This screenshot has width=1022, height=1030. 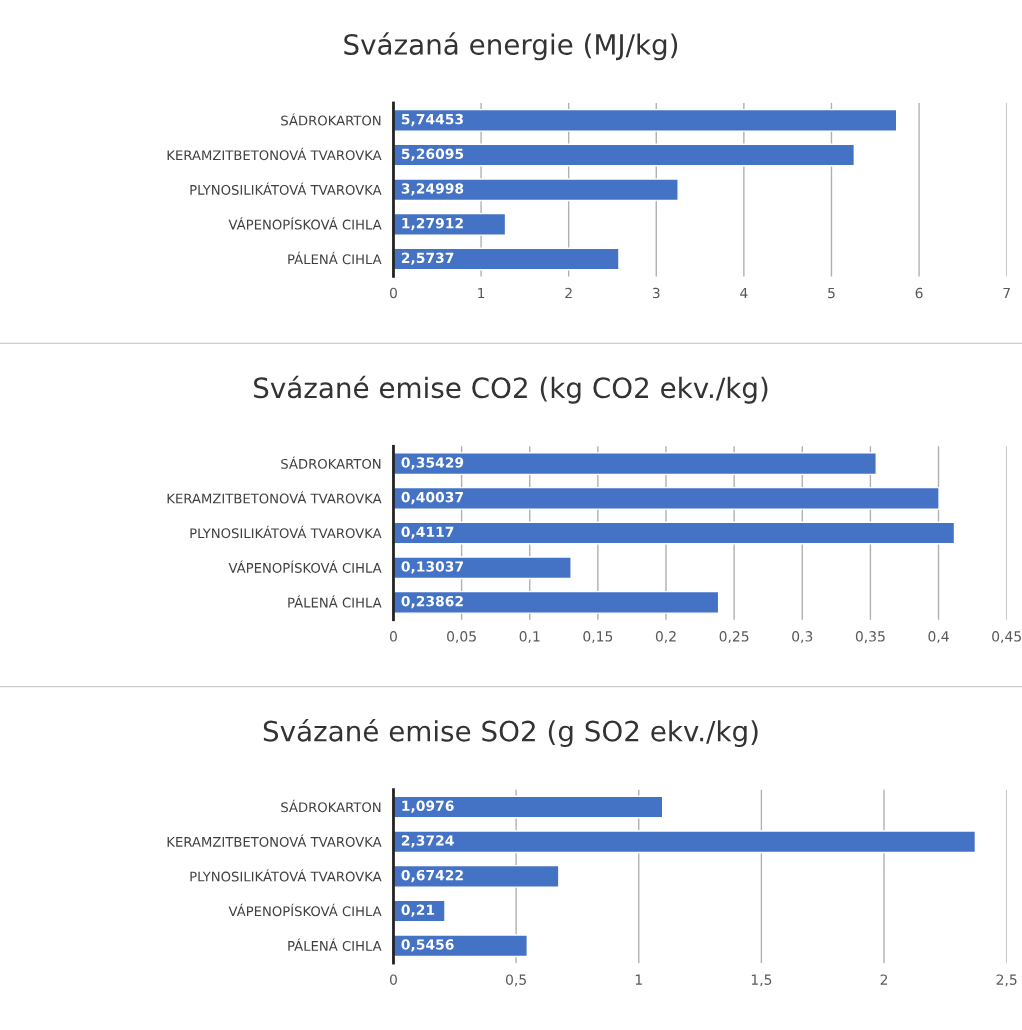 What do you see at coordinates (432, 602) in the screenshot?
I see `data-label: 0,23862` at bounding box center [432, 602].